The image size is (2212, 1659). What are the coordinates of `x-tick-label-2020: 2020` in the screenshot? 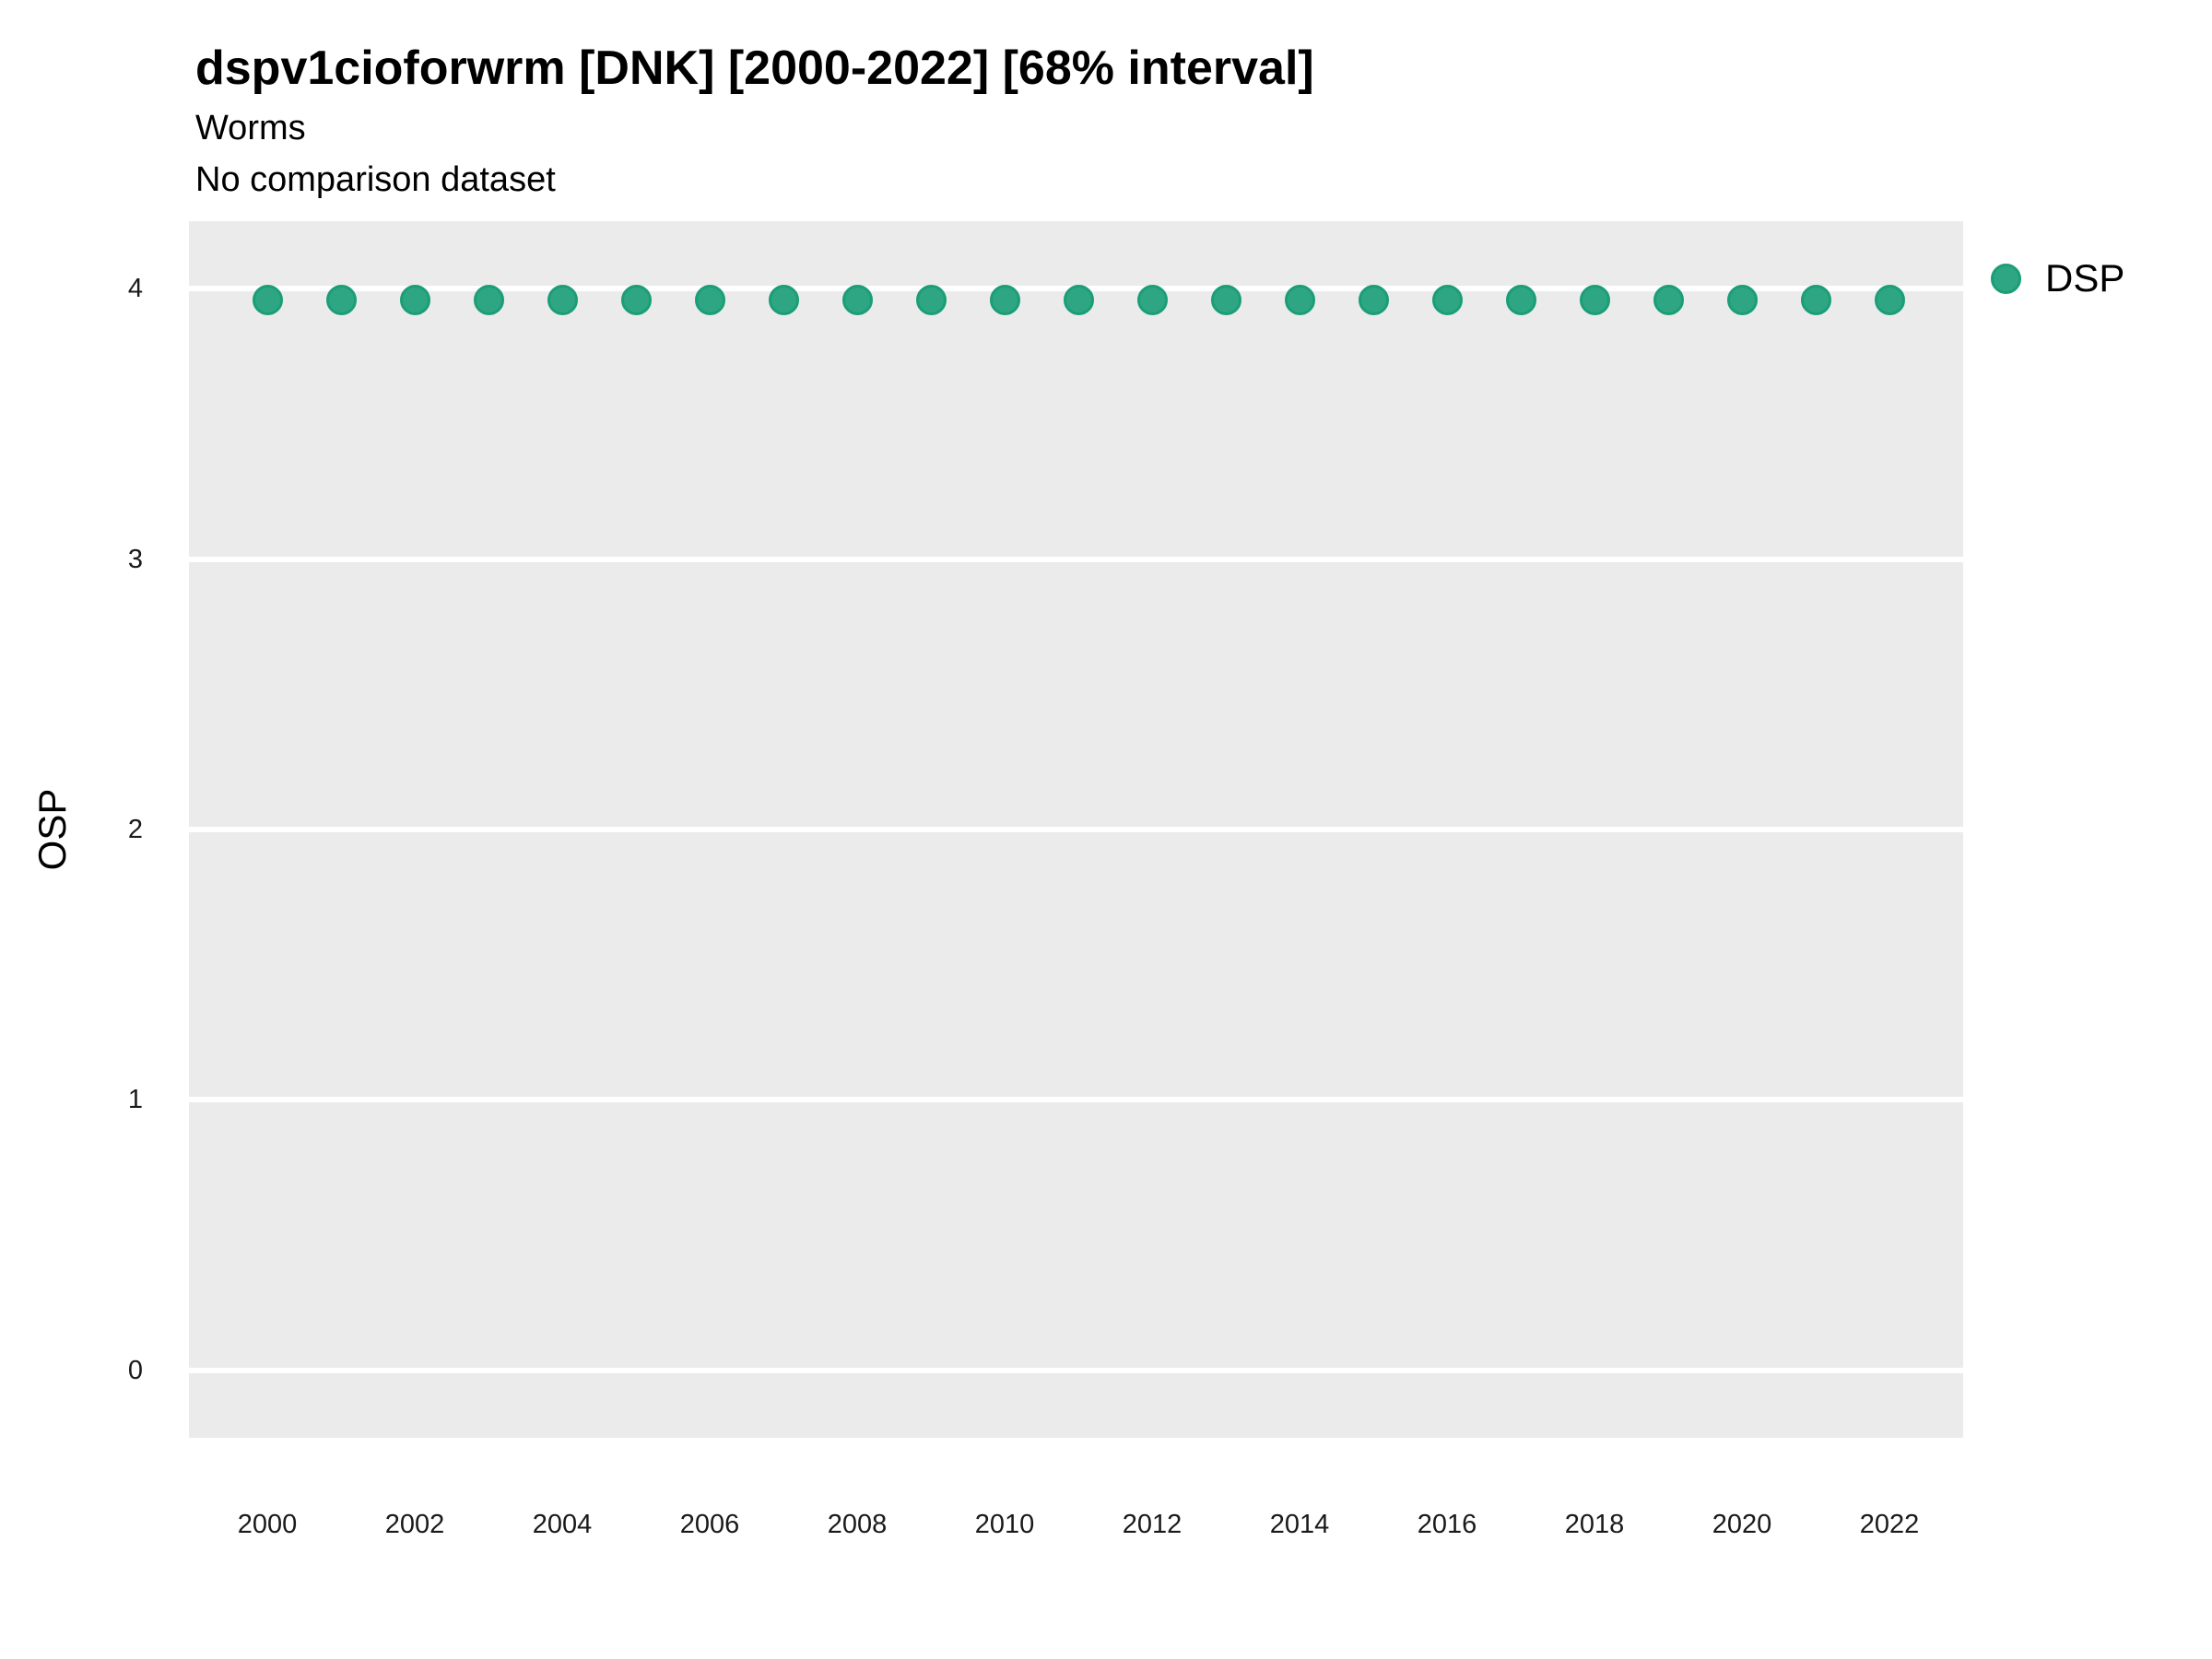 It's located at (1742, 1524).